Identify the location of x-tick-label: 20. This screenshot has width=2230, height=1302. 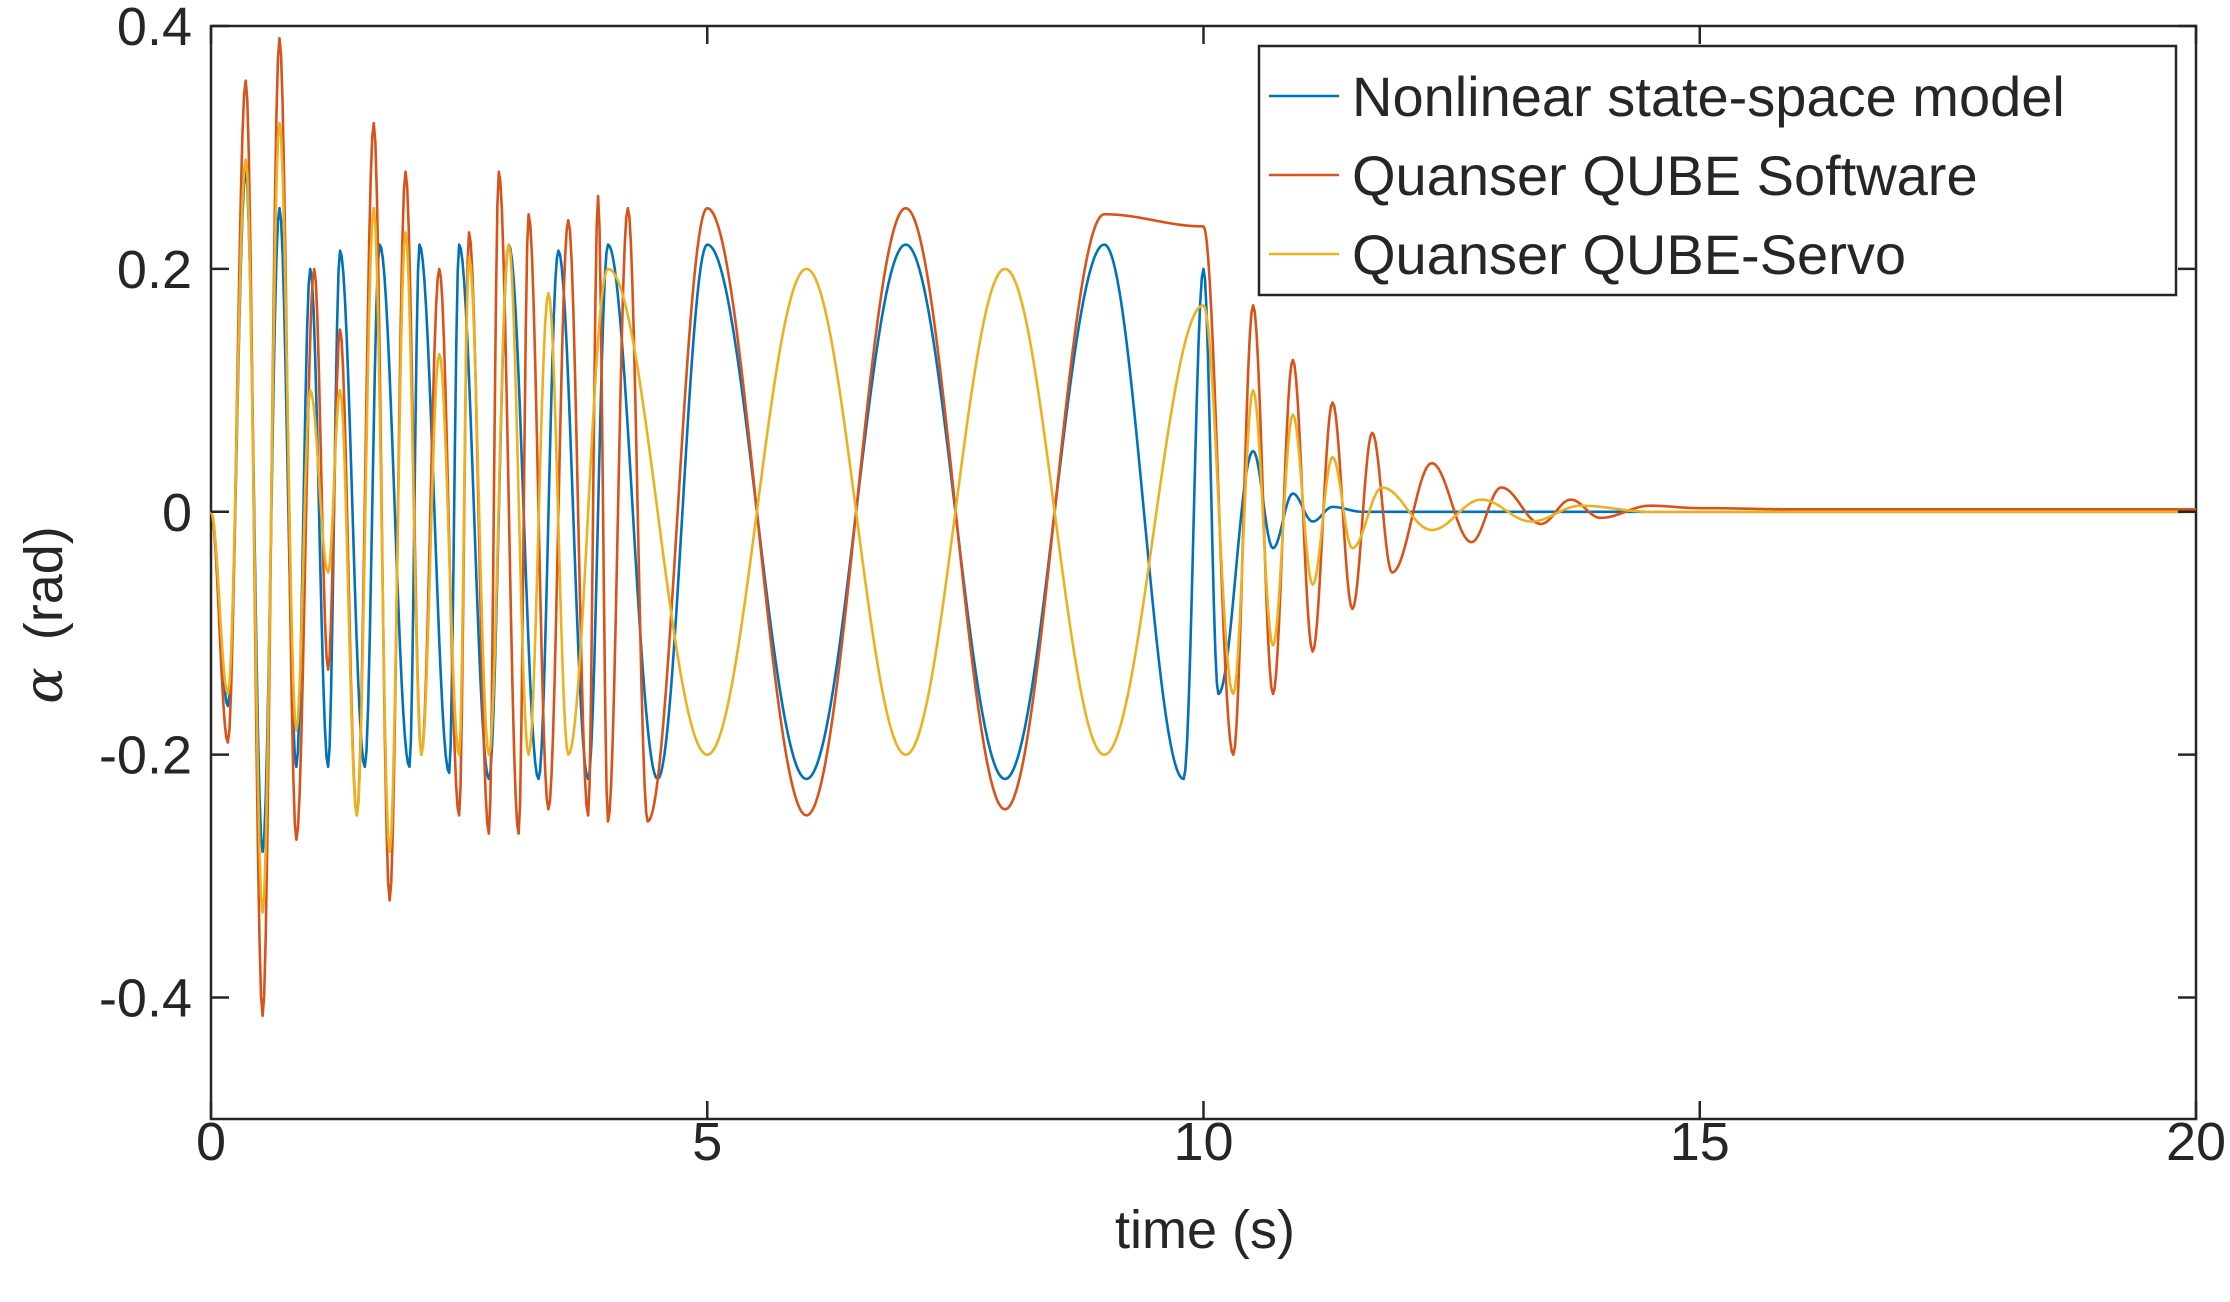
(2196, 1142).